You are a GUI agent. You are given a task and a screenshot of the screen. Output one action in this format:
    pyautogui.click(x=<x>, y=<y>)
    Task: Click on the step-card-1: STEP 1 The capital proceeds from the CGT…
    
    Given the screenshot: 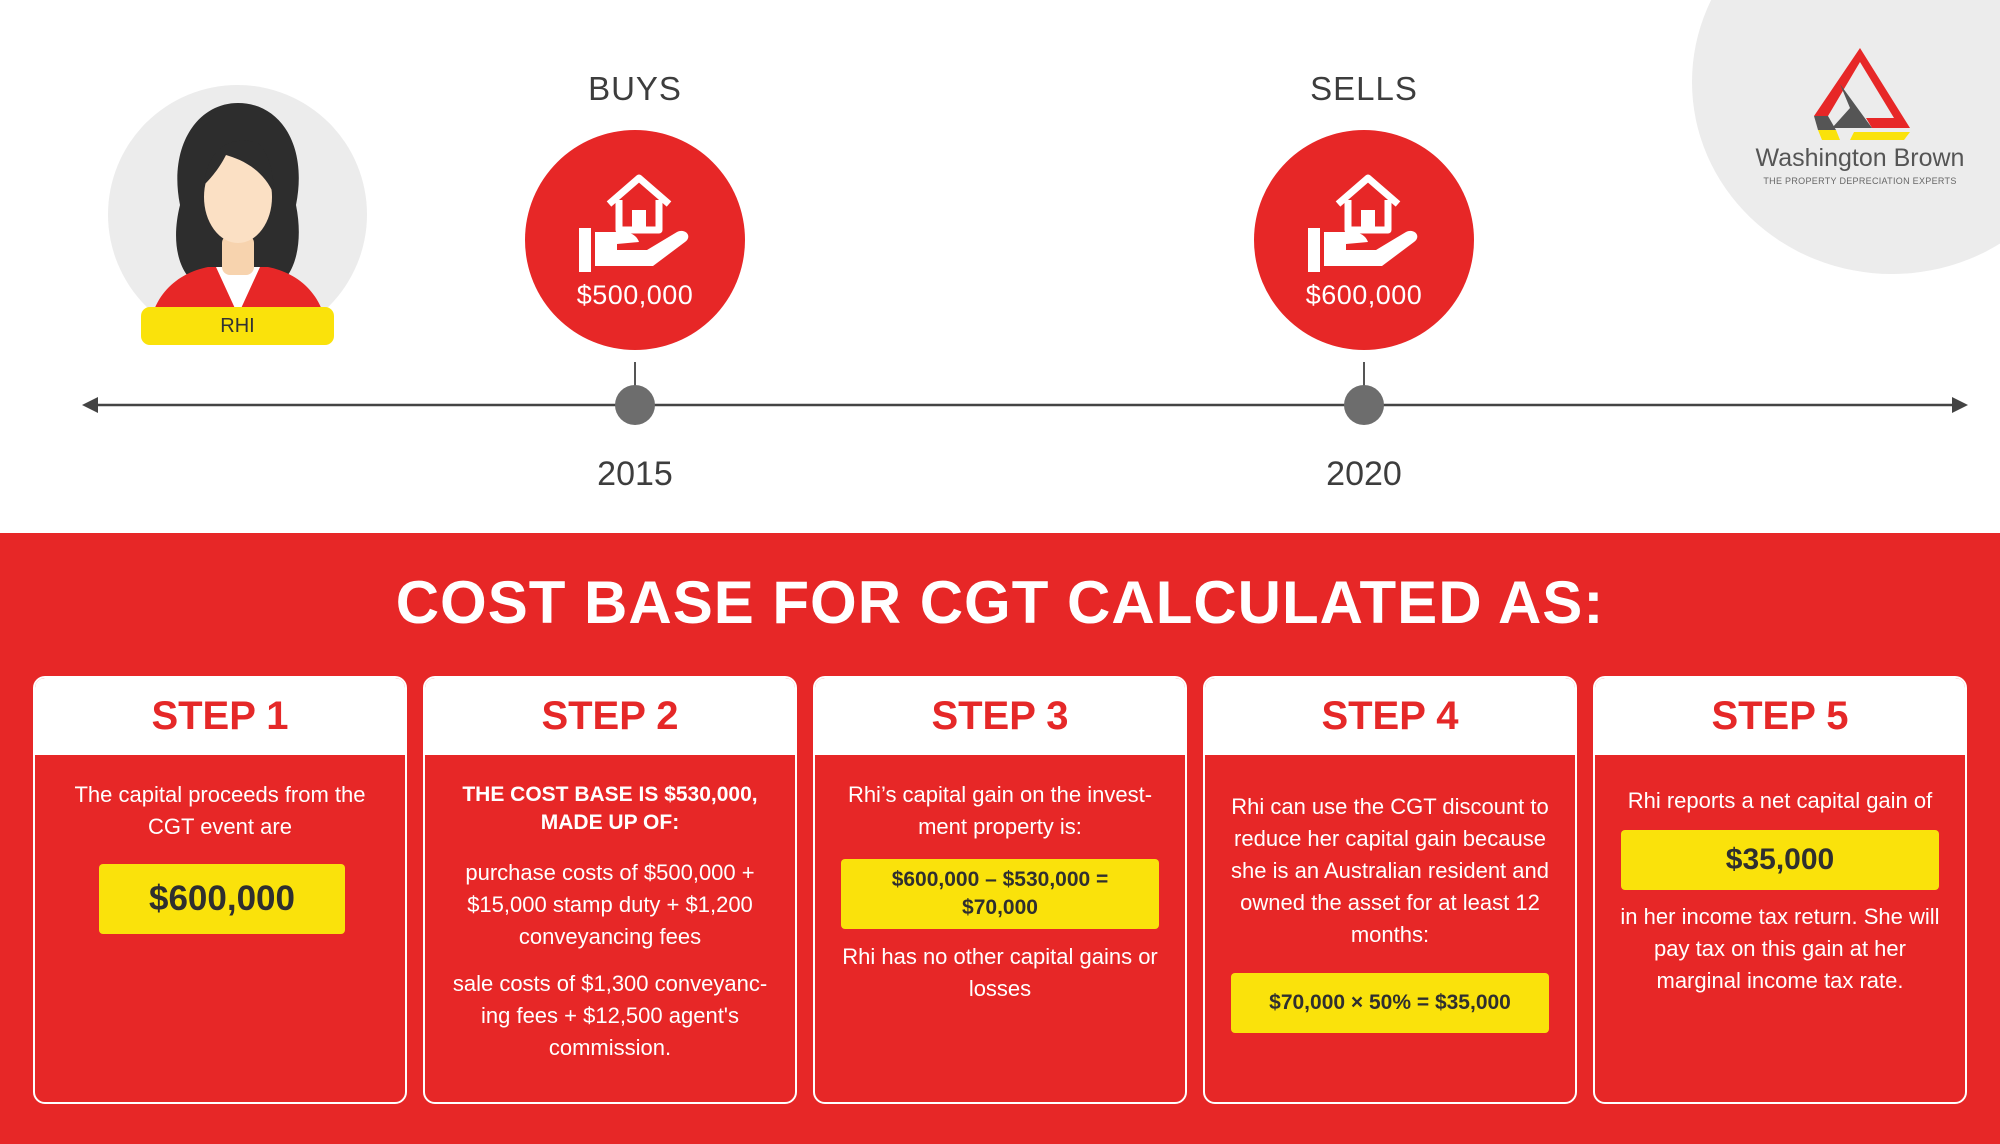 What is the action you would take?
    pyautogui.click(x=220, y=890)
    